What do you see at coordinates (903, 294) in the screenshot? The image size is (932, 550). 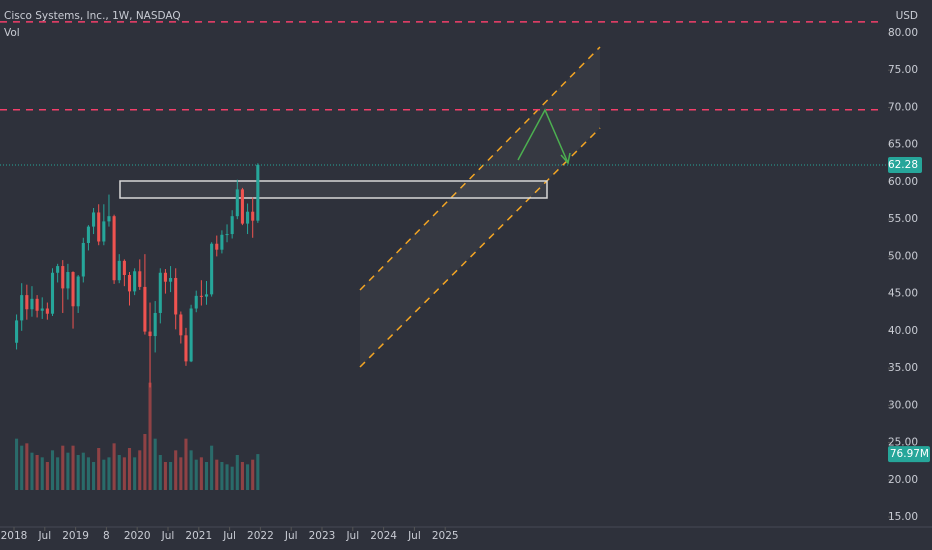 I see `y-tick-label: 45.00` at bounding box center [903, 294].